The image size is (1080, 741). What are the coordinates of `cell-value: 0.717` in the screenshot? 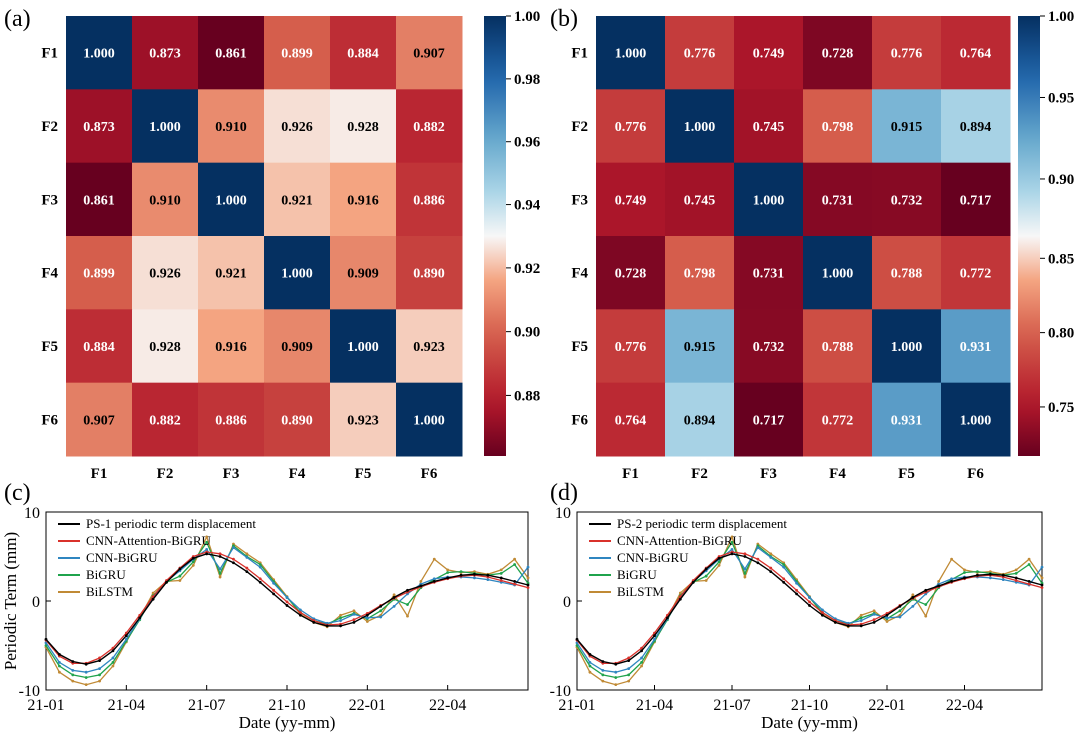 It's located at (976, 200).